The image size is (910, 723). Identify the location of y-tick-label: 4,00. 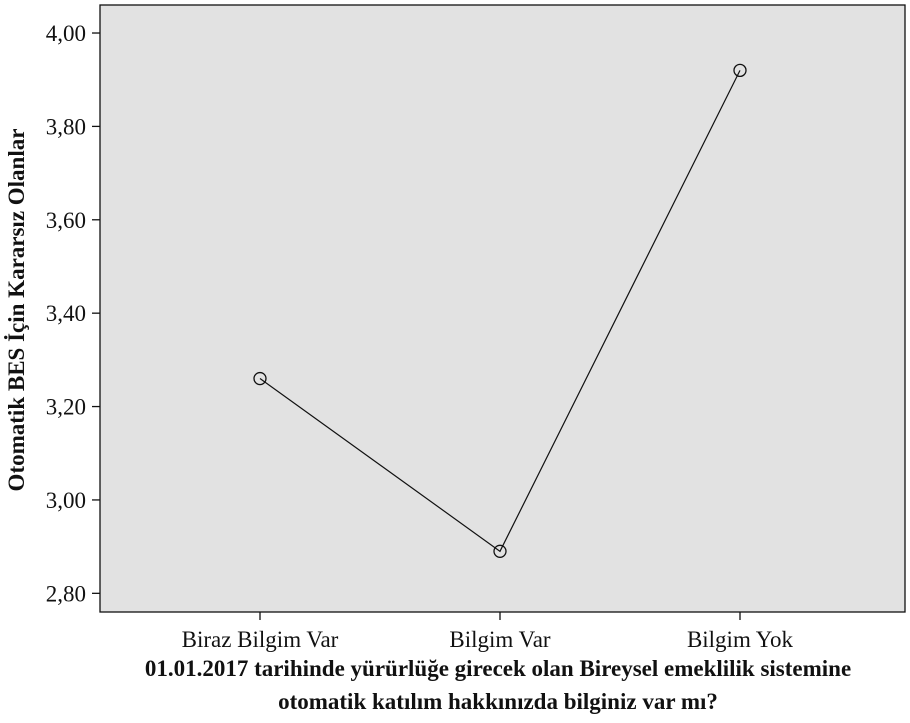
(66, 33).